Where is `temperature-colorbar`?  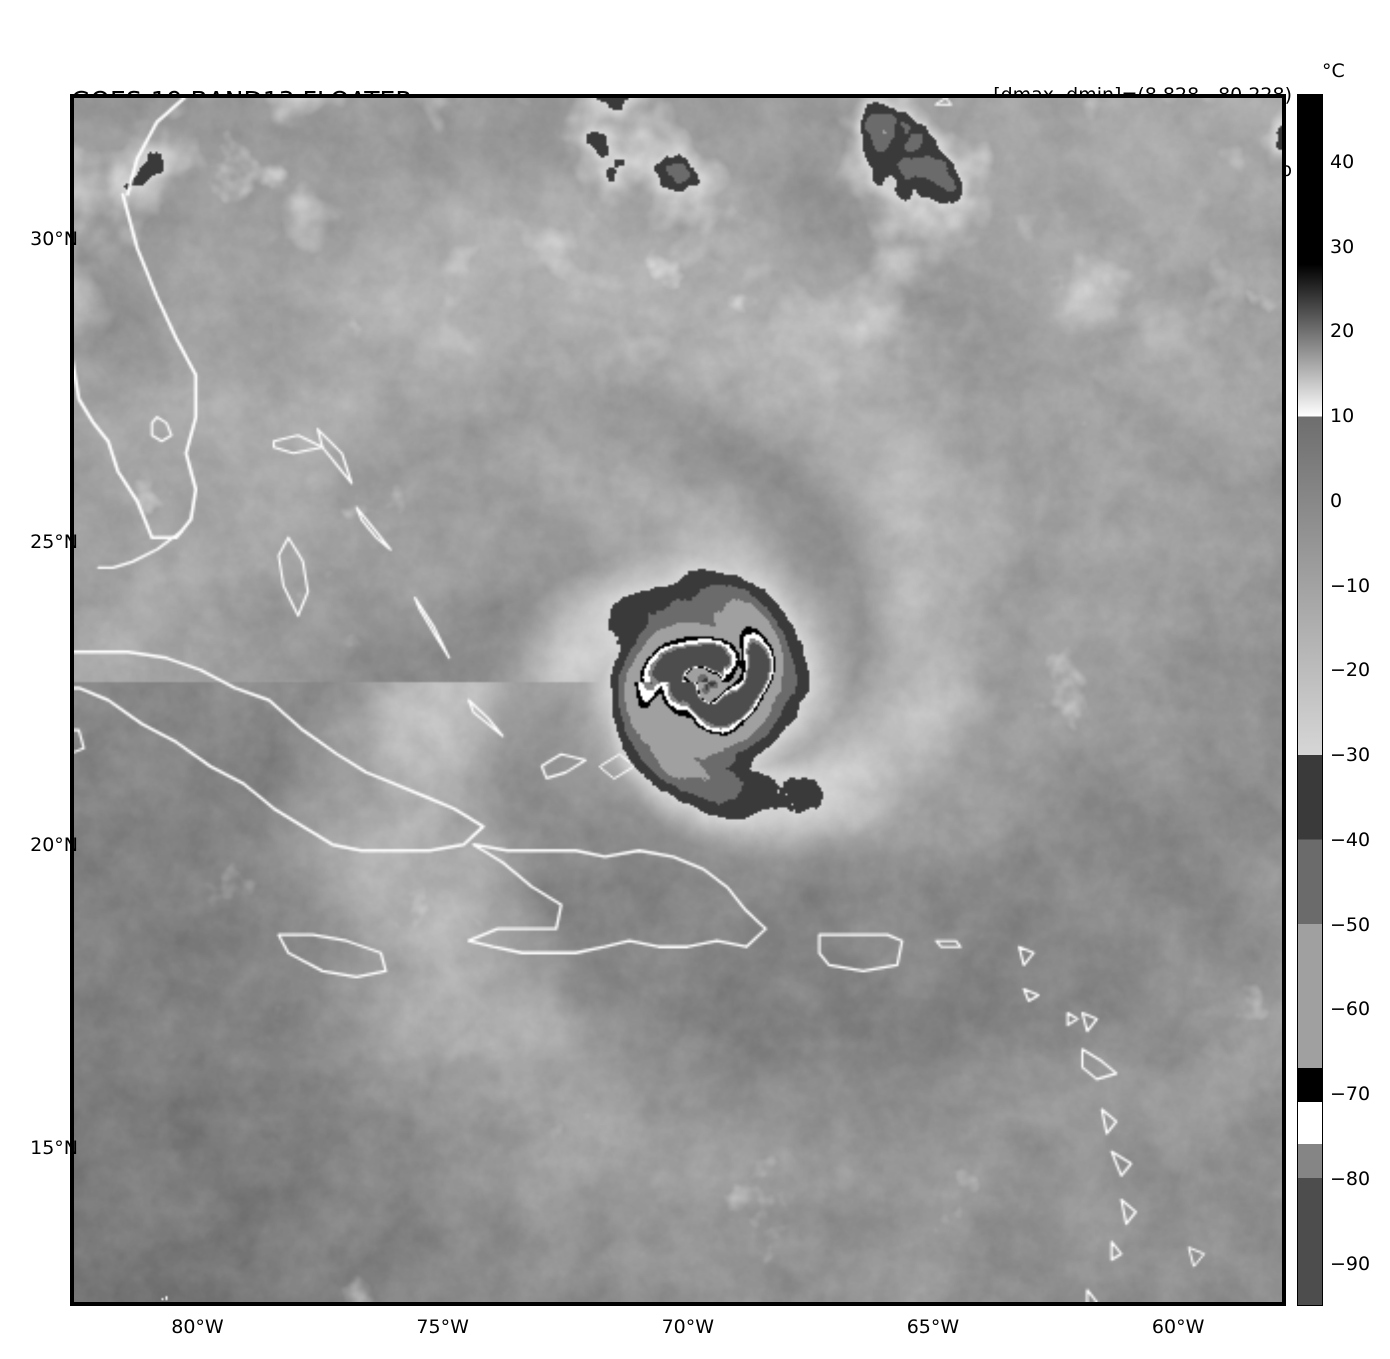 temperature-colorbar is located at coordinates (1310, 700).